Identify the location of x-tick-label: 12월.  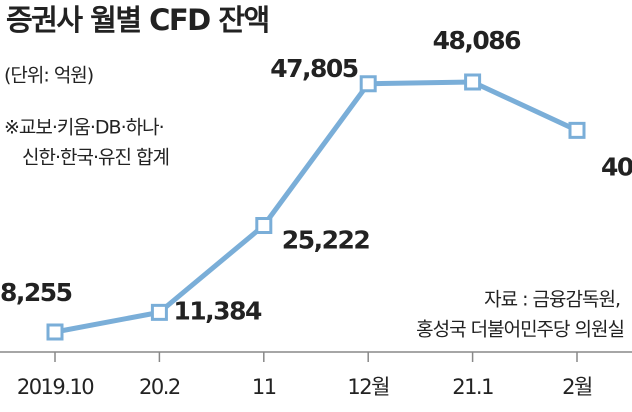
(368, 387).